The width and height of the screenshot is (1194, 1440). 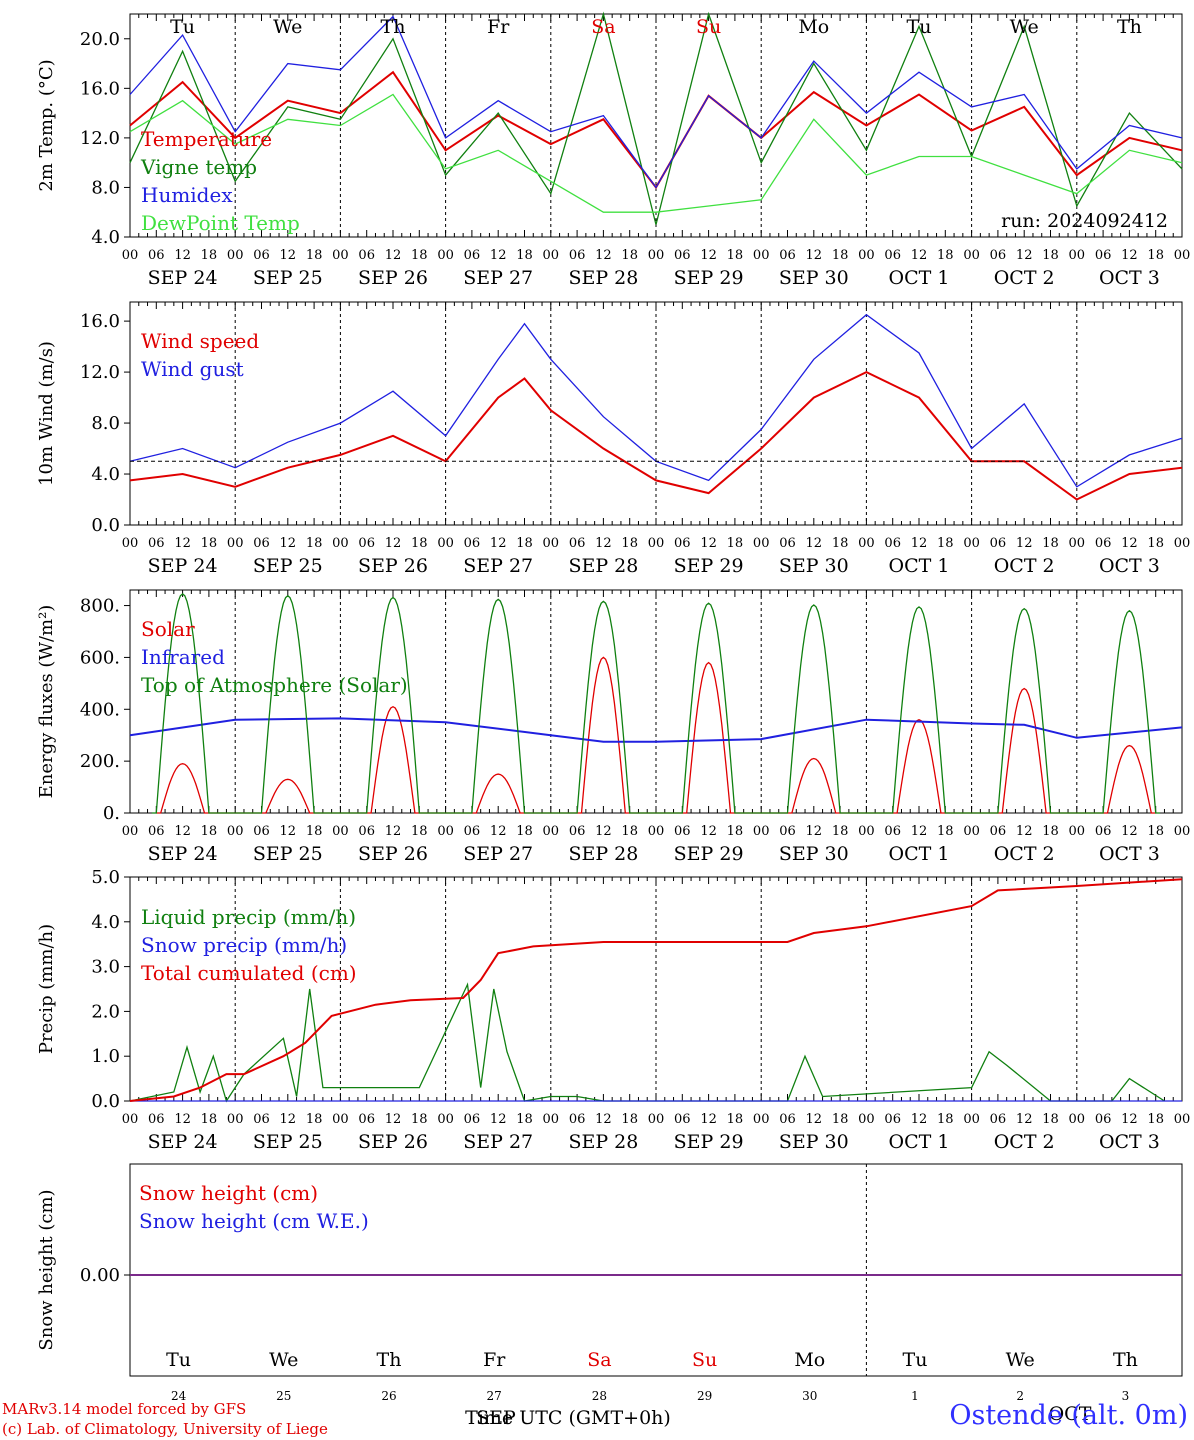 I want to click on panel-frame, so click(x=656, y=125).